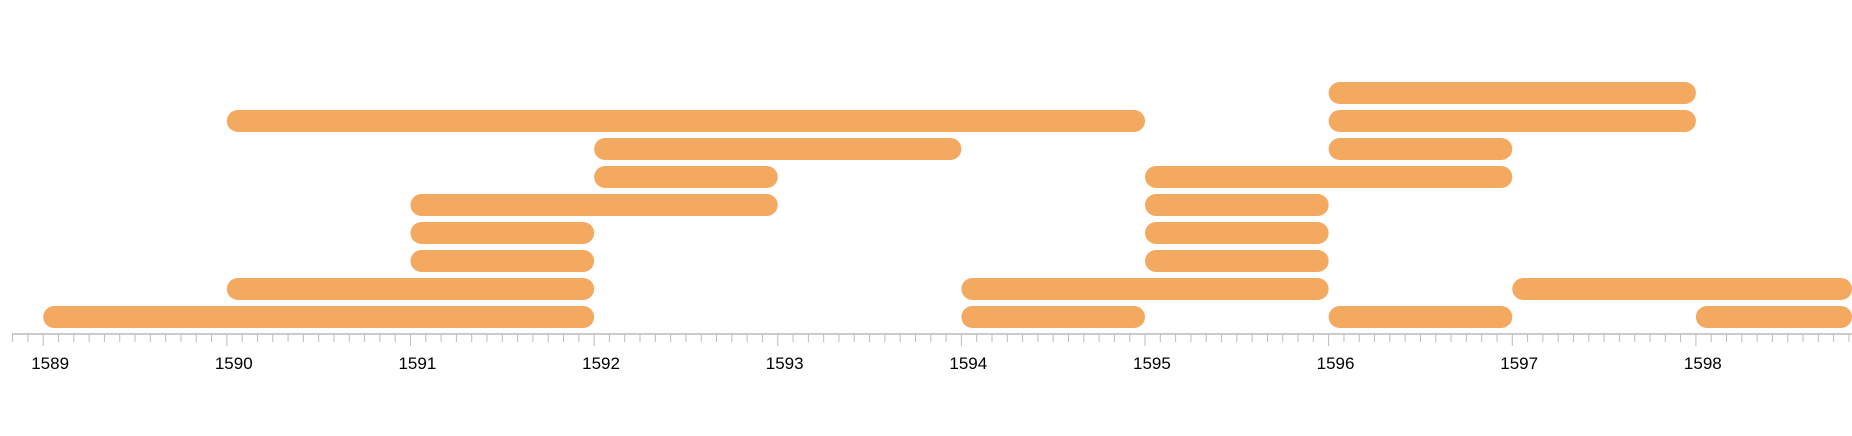 The height and width of the screenshot is (436, 1852). I want to click on x-axis-labels: 1589 1590 1591 1592 1593 1594 1595 1596 1597 1598, so click(876, 363).